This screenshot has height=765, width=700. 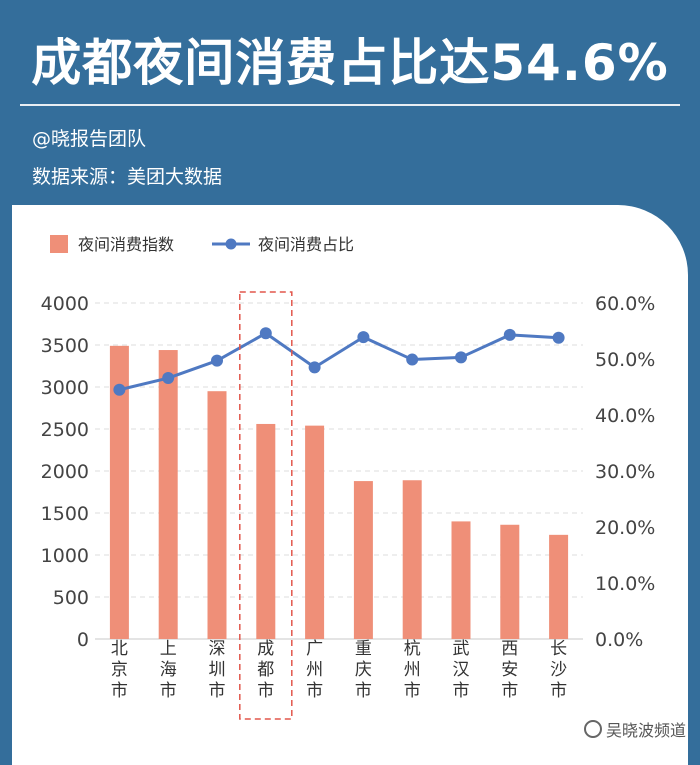 What do you see at coordinates (350, 63) in the screenshot?
I see `chart-title: 成都夜间消费占比达54.6%` at bounding box center [350, 63].